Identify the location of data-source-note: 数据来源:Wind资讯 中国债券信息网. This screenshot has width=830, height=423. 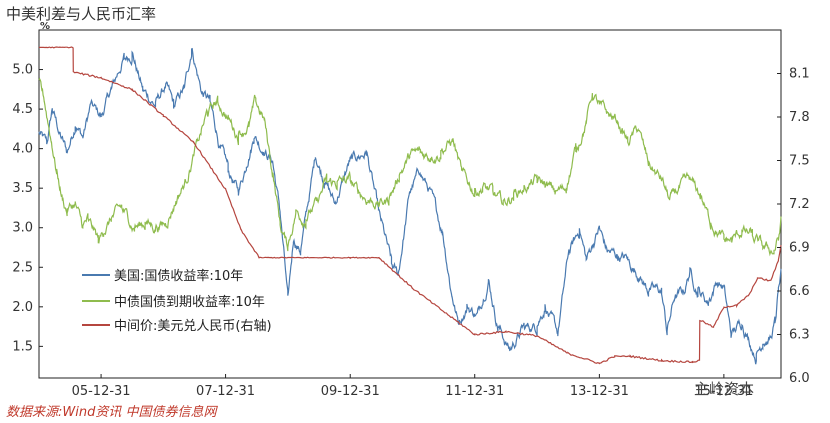
(111, 412).